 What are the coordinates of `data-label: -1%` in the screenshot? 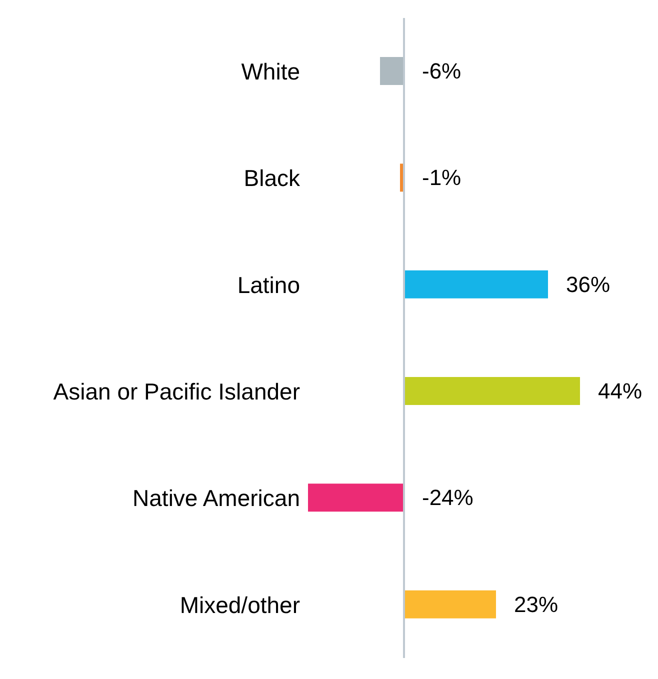 It's located at (442, 177).